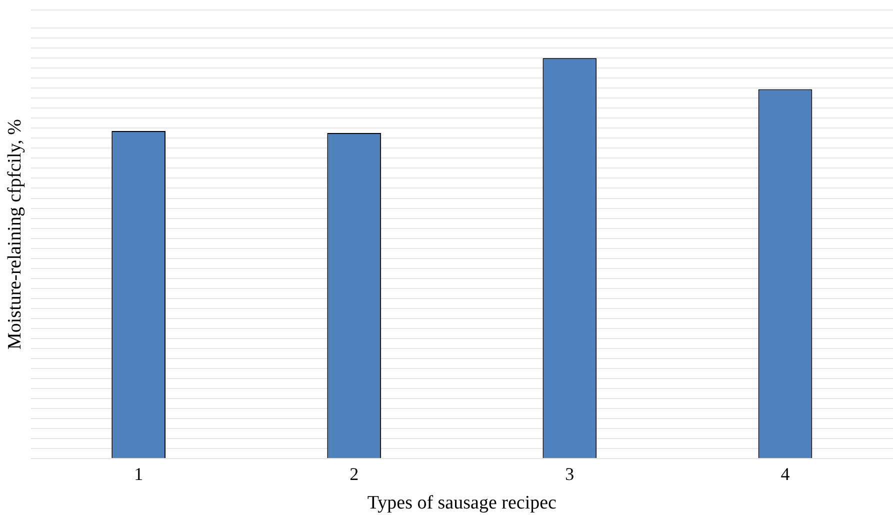 The image size is (893, 515). What do you see at coordinates (354, 474) in the screenshot?
I see `x-tick-label: 2` at bounding box center [354, 474].